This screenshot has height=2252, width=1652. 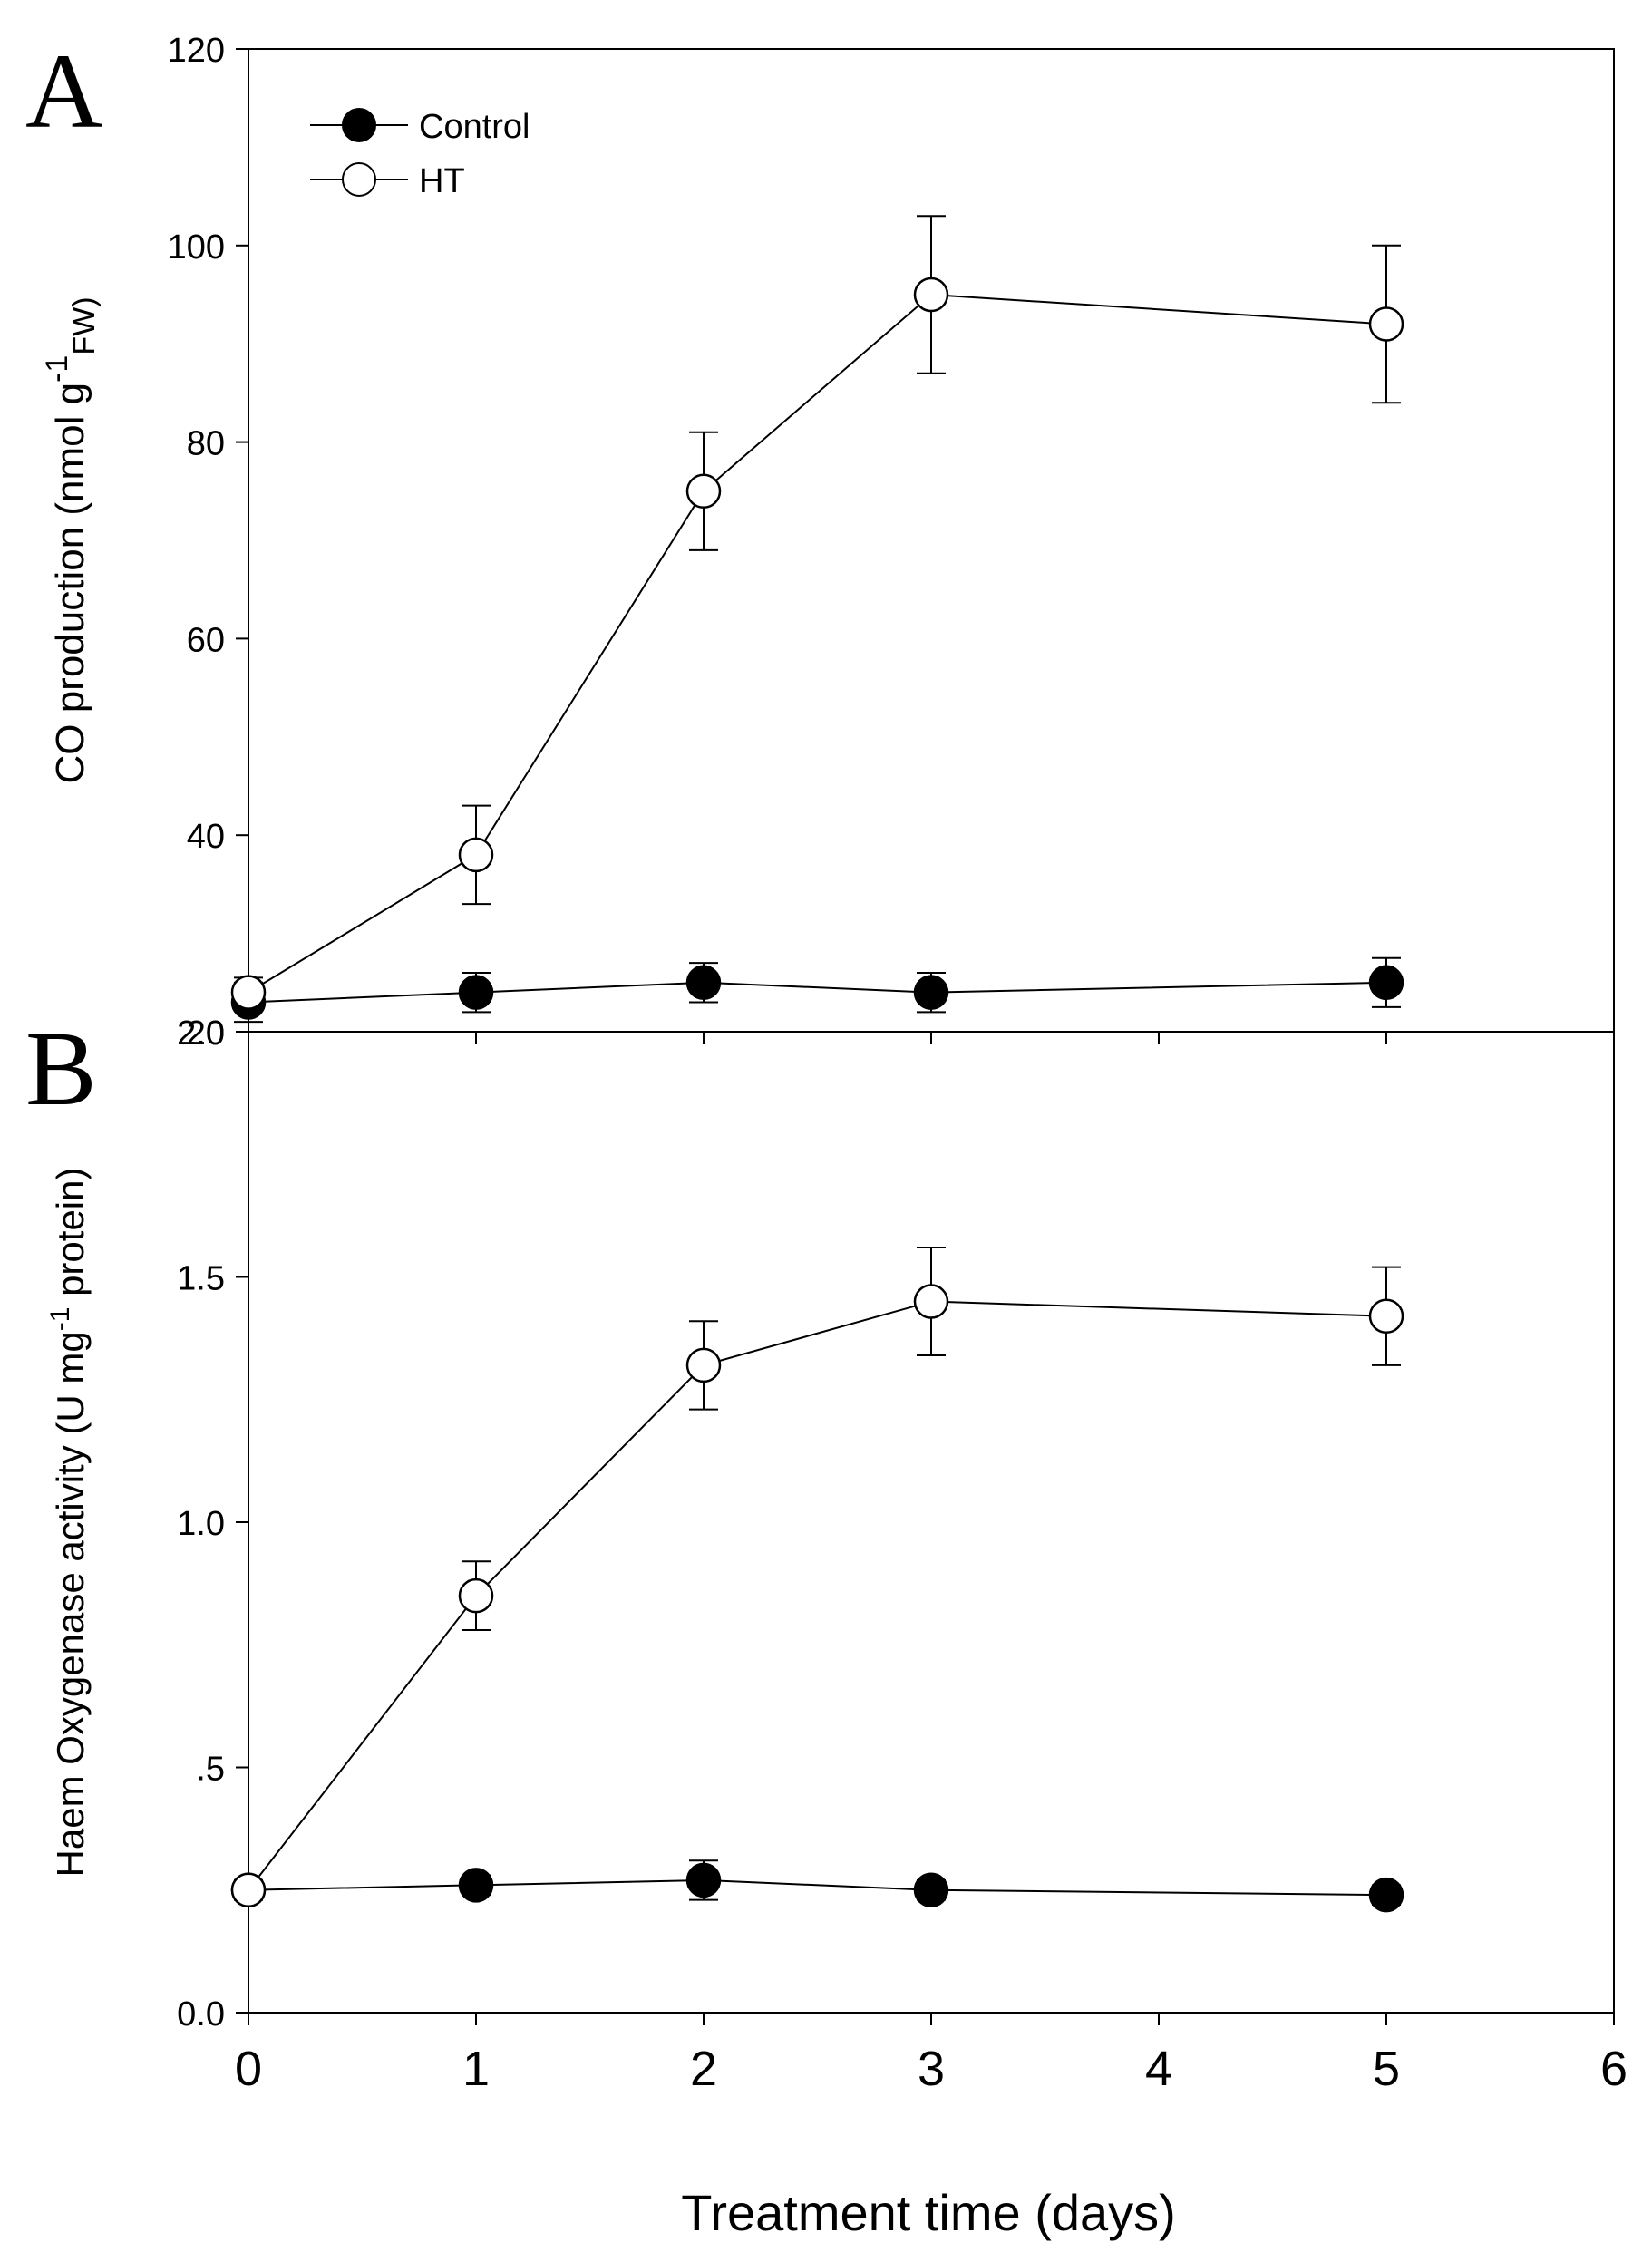 What do you see at coordinates (932, 2069) in the screenshot?
I see `x-tick-label: 3` at bounding box center [932, 2069].